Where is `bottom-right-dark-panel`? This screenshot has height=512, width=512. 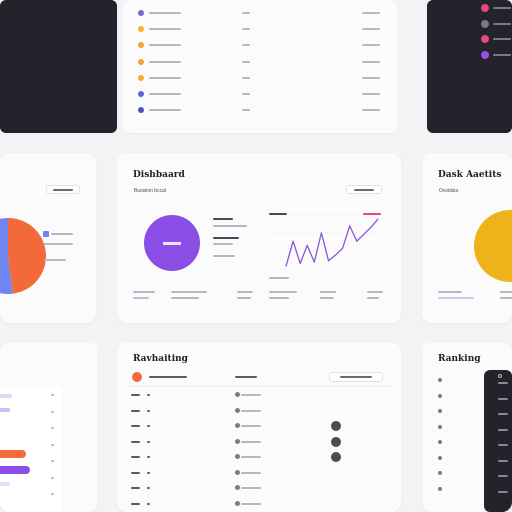
bottom-right-dark-panel is located at coordinates (498, 441).